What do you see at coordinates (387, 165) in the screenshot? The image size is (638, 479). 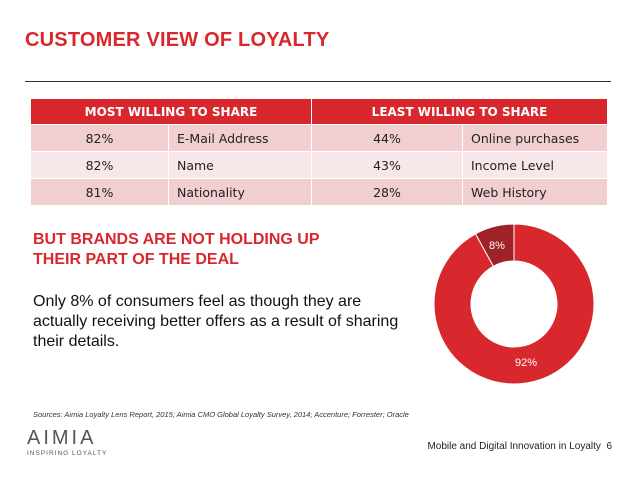 I see `least-pct-cell: 43%` at bounding box center [387, 165].